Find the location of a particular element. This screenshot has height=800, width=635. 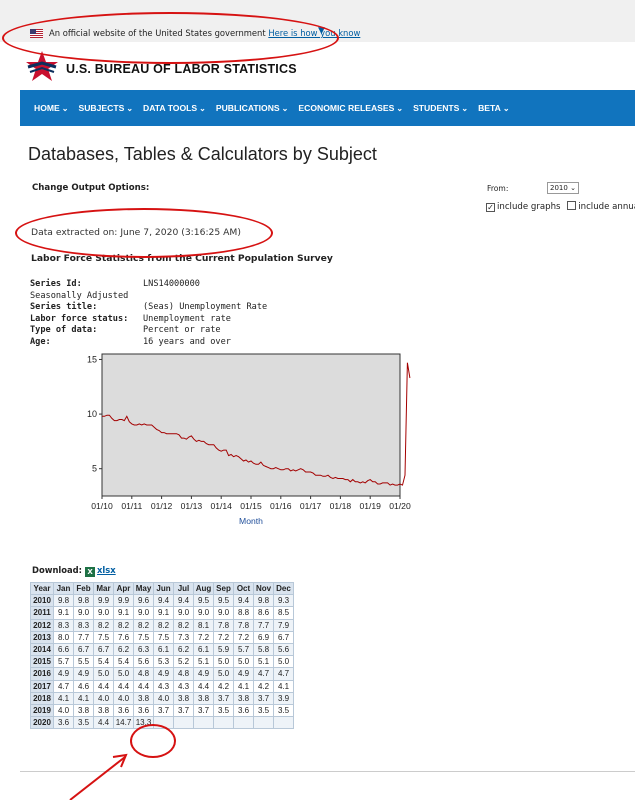

table-cell: 6.1 is located at coordinates (163, 649).